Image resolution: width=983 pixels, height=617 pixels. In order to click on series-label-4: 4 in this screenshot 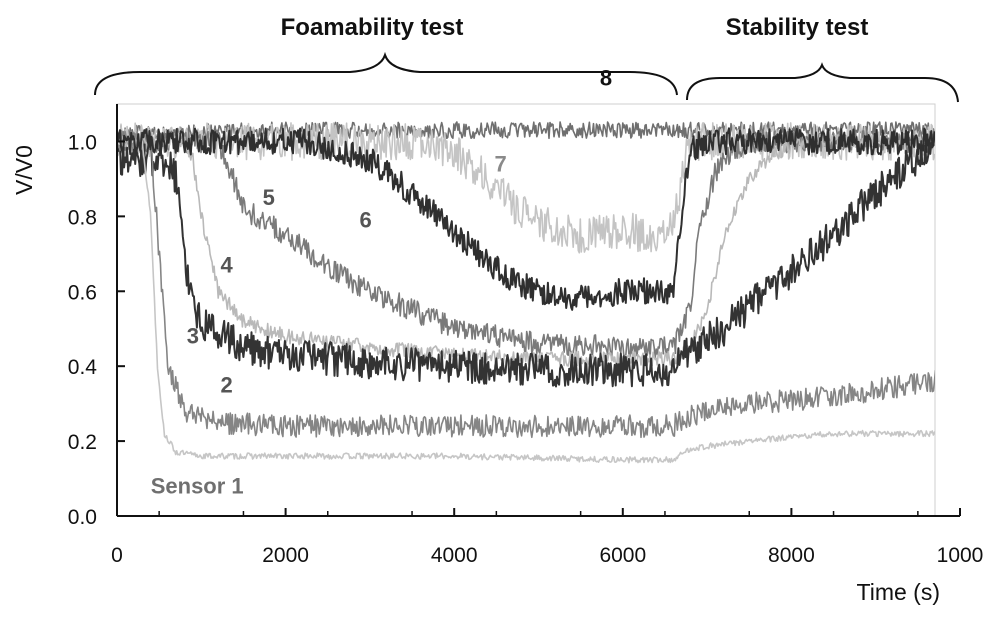, I will do `click(226, 265)`.